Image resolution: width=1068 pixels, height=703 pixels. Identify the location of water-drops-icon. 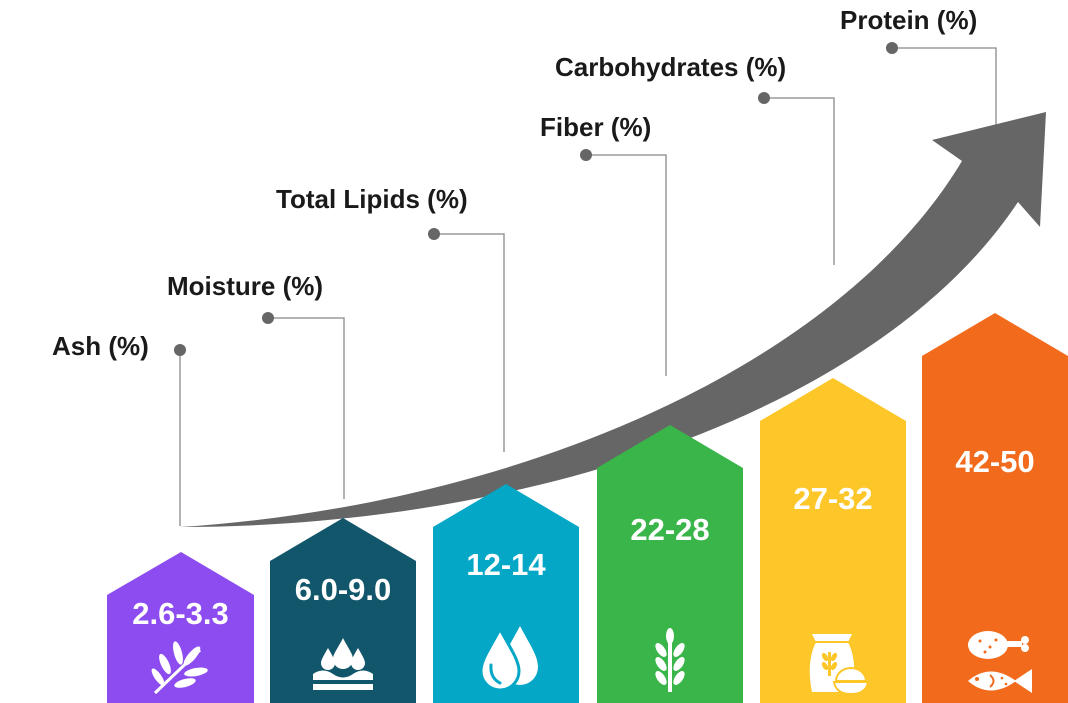
(343, 664).